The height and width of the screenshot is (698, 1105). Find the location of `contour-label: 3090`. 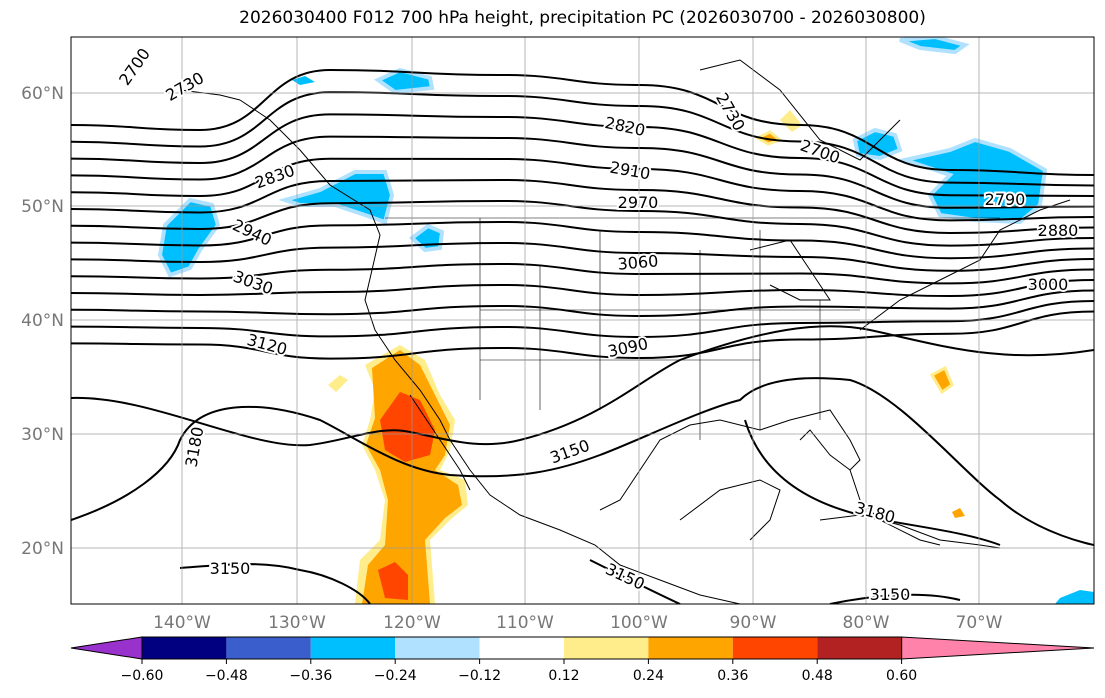

contour-label: 3090 is located at coordinates (628, 347).